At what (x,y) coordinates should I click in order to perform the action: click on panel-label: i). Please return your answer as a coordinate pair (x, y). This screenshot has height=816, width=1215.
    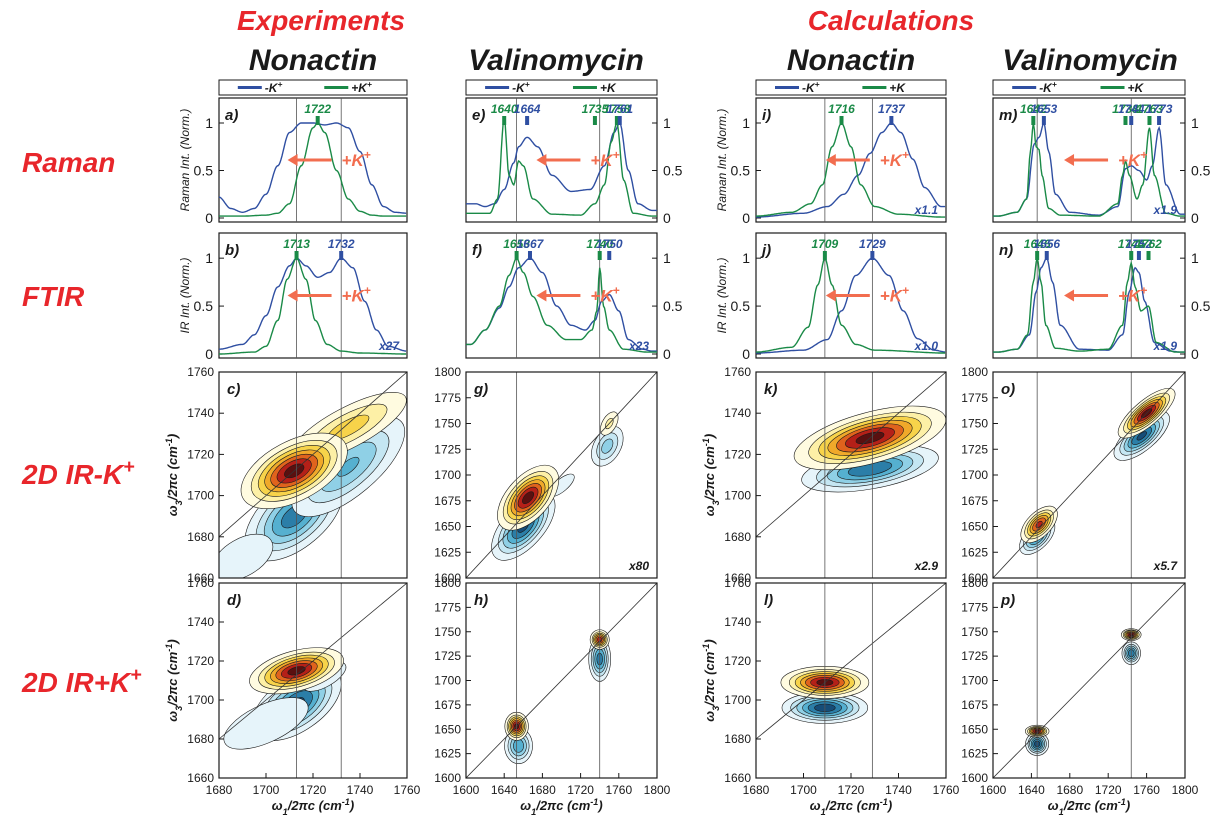
    Looking at the image, I should click on (766, 115).